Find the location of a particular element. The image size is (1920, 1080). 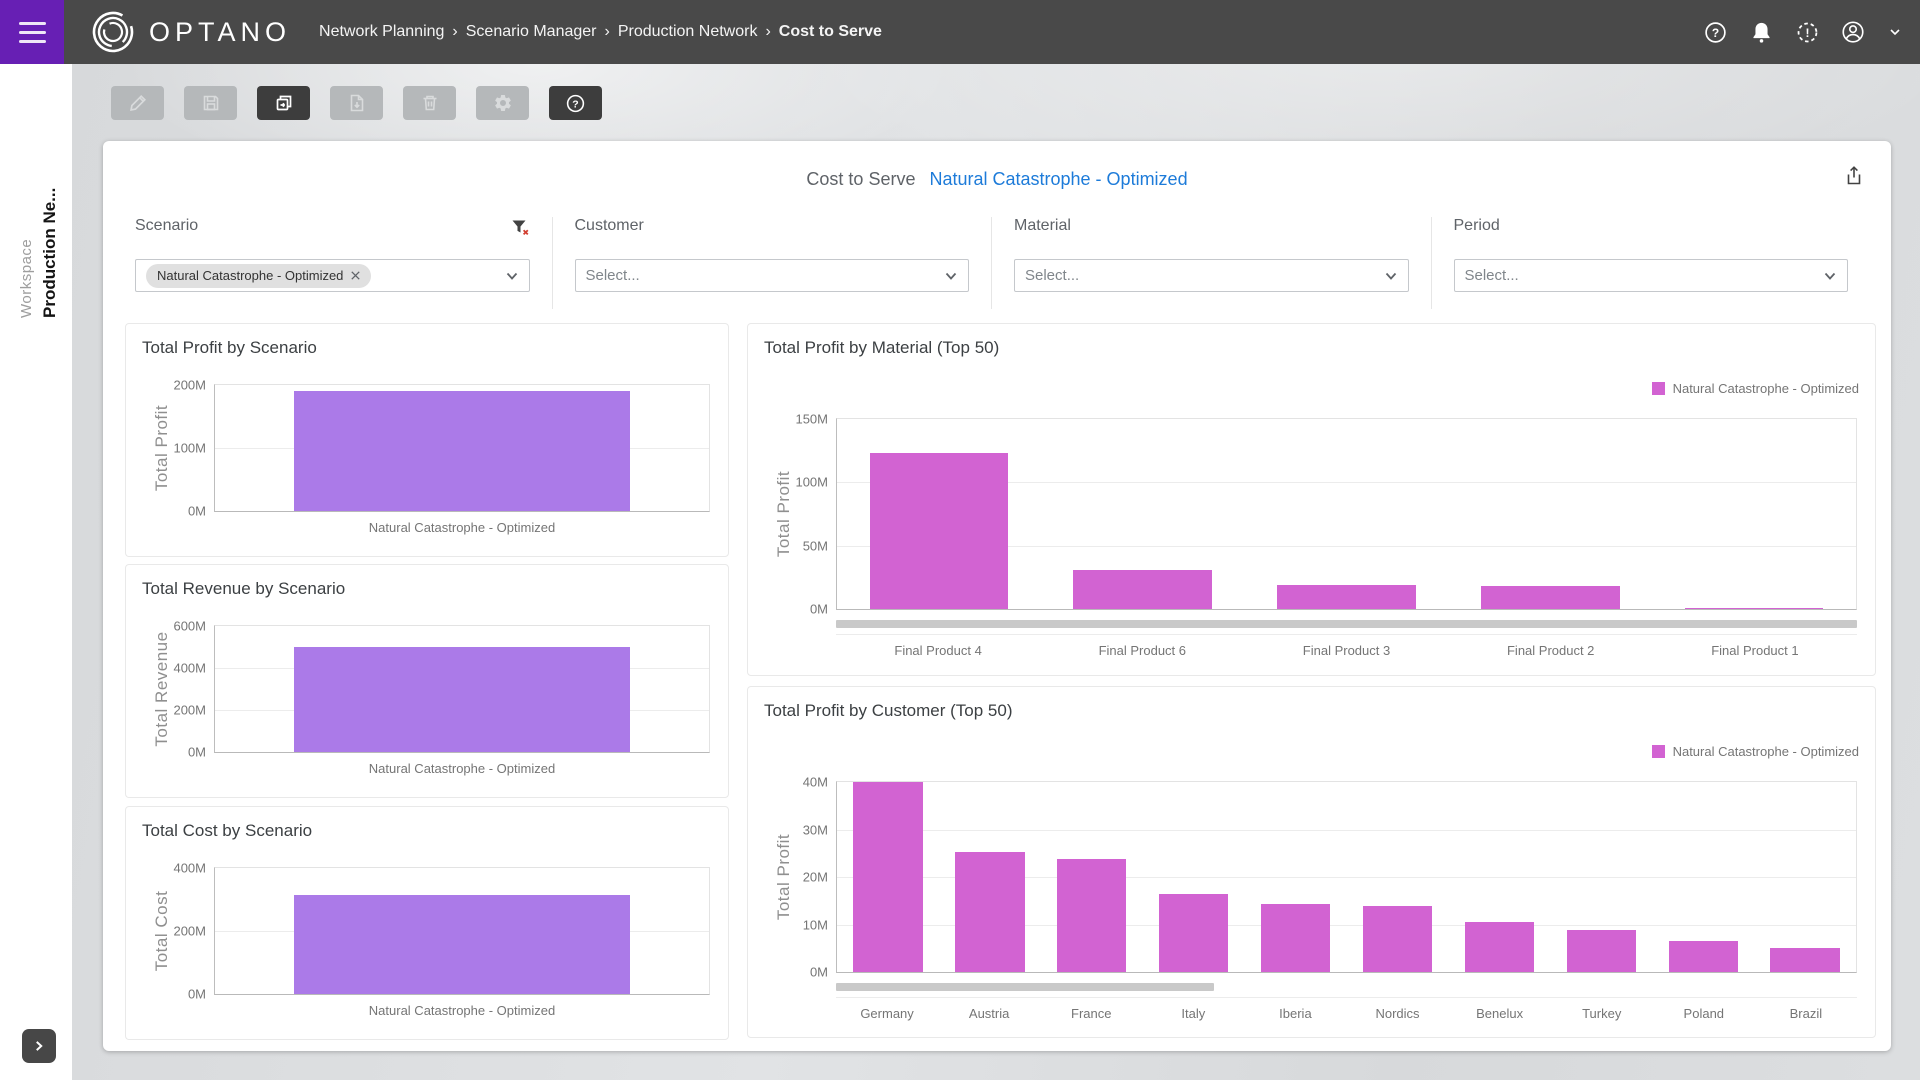

bar-Germany is located at coordinates (888, 877).